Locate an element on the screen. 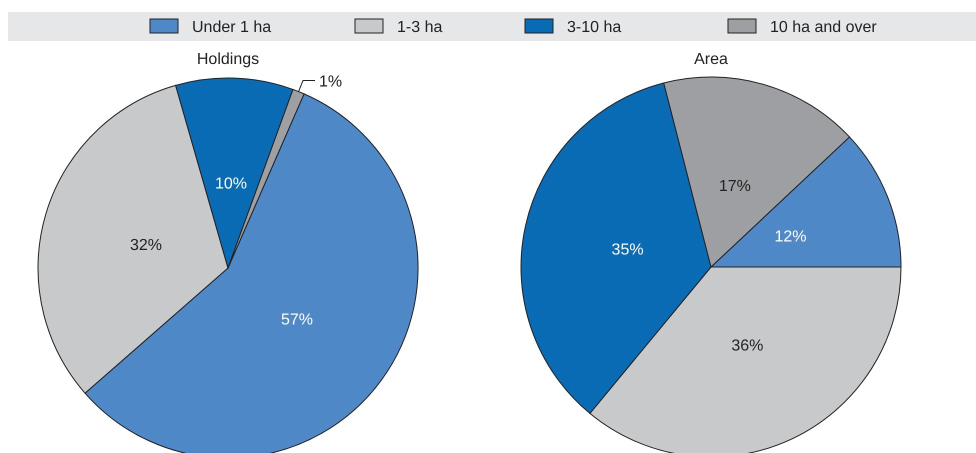 This screenshot has height=453, width=976. data-label: 1% is located at coordinates (330, 81).